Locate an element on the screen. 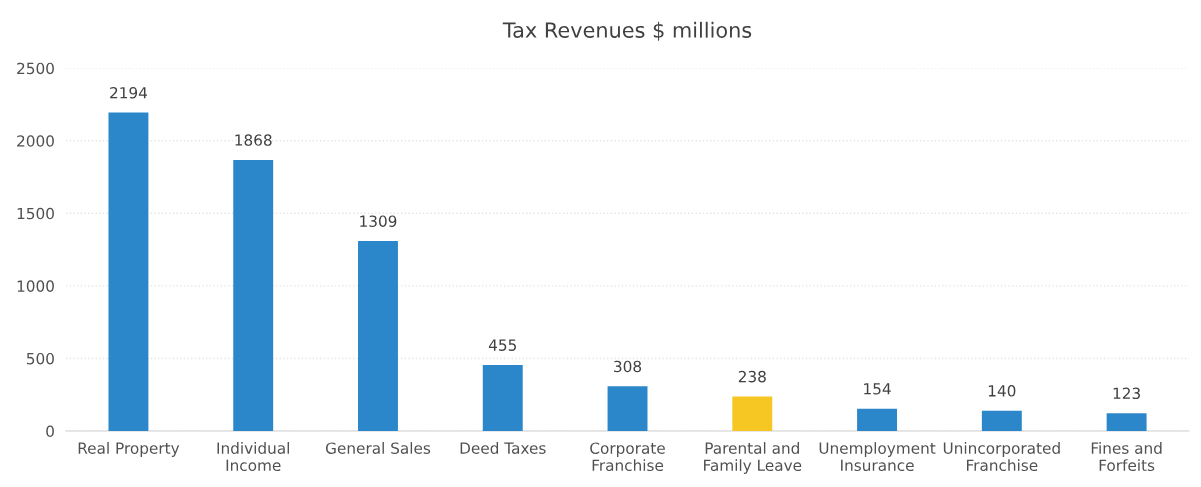 This screenshot has width=1201, height=487. chart-title: Tax Revenues $ millions is located at coordinates (627, 31).